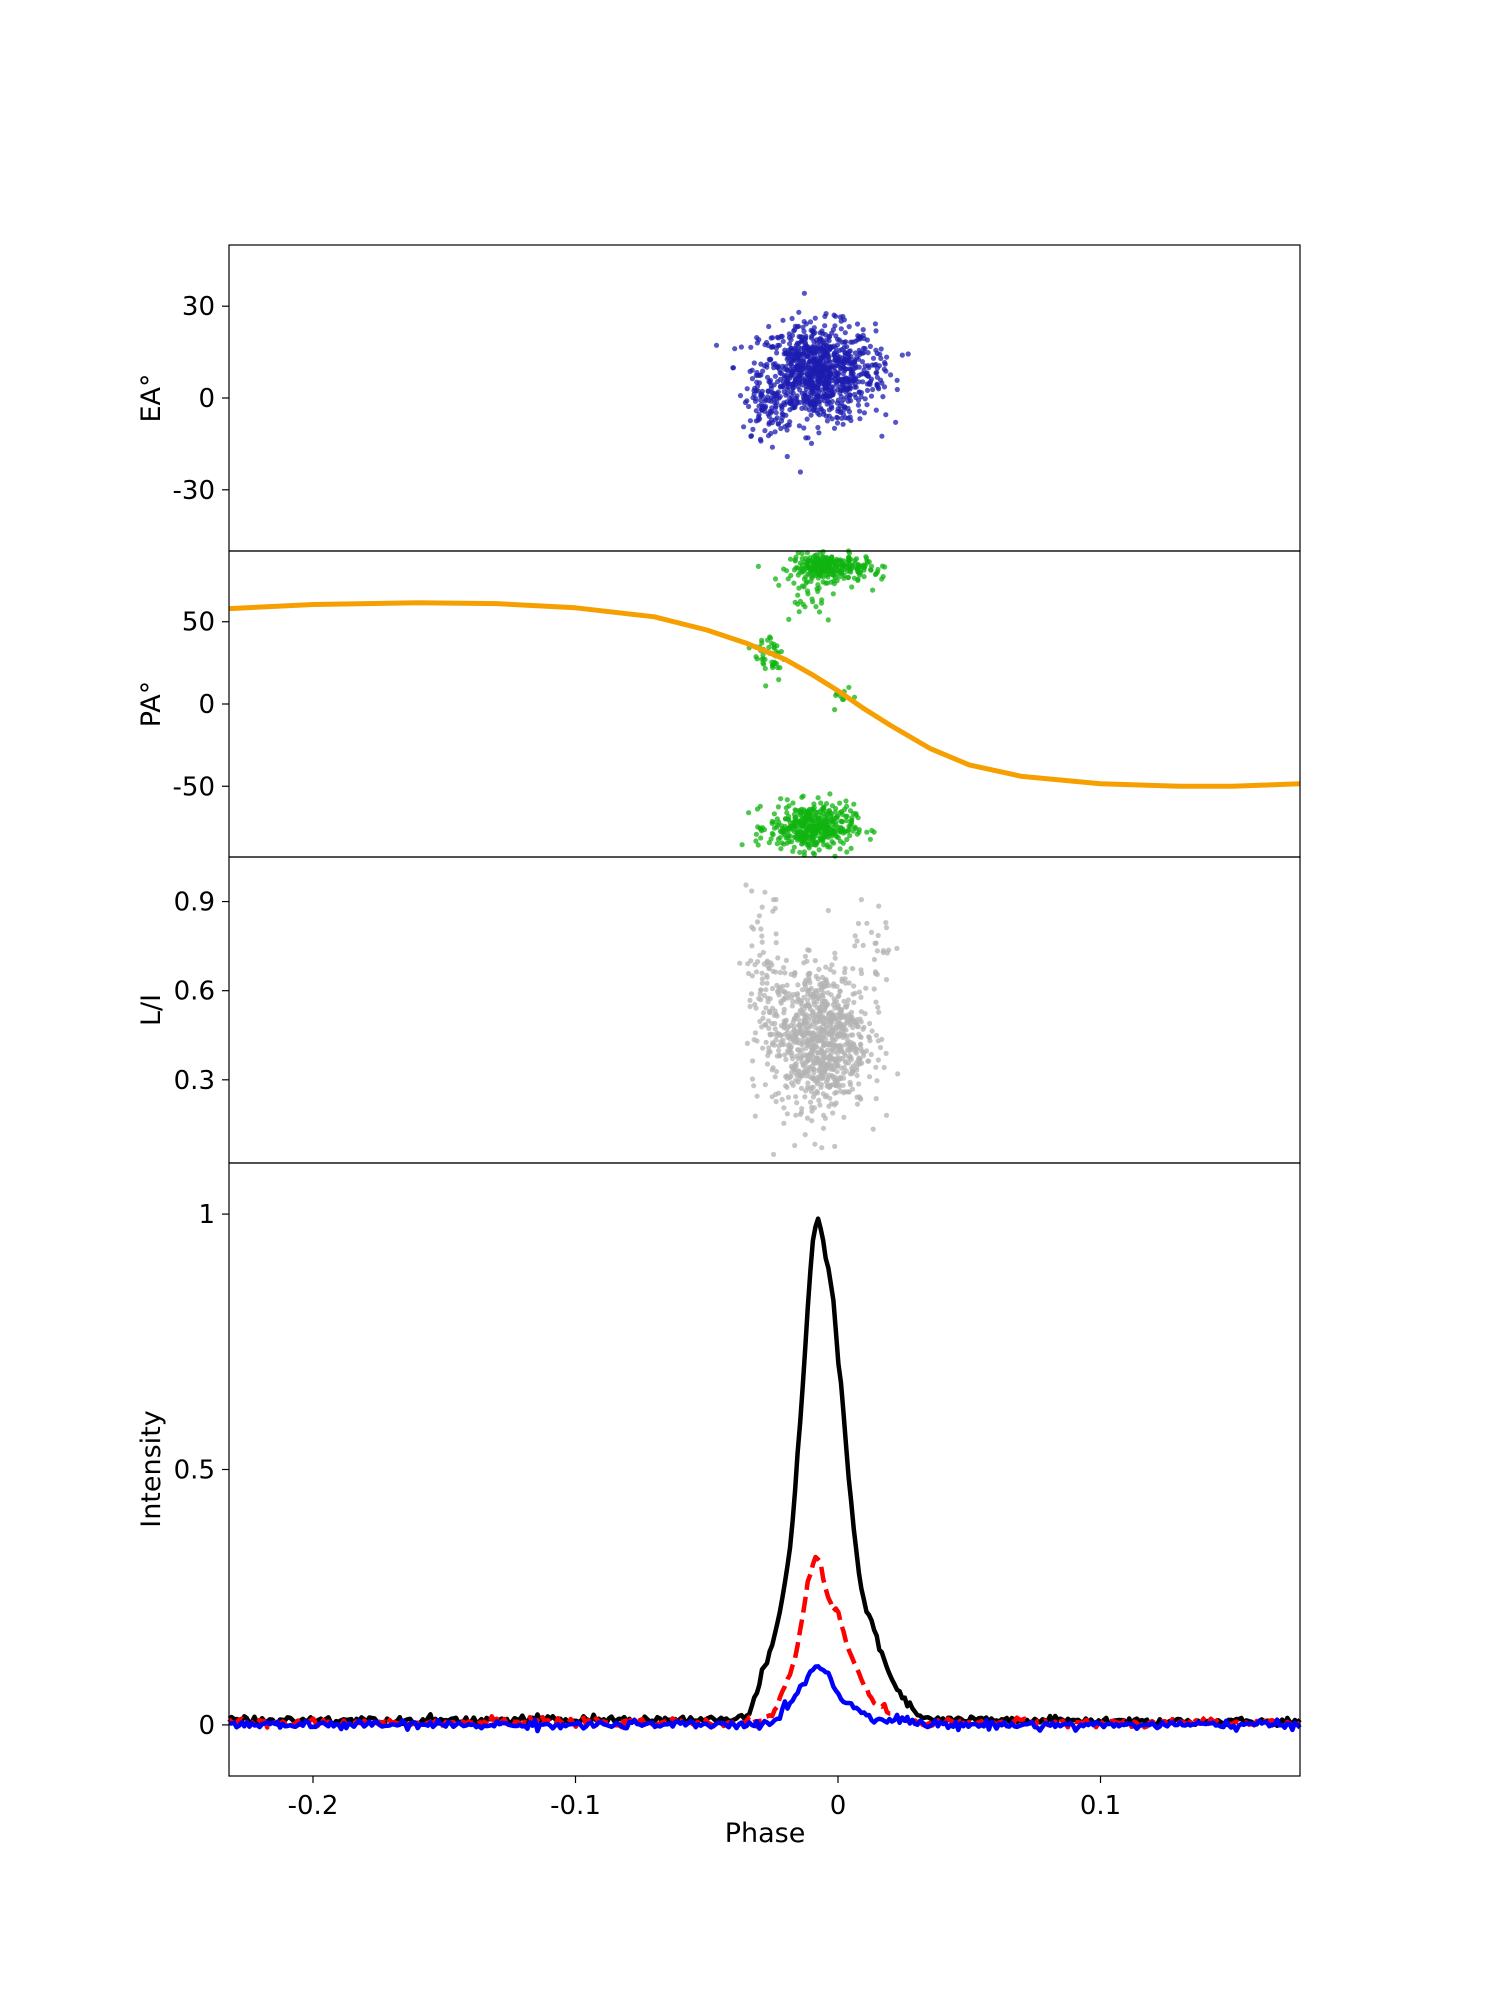 This screenshot has width=1500, height=2000. What do you see at coordinates (194, 787) in the screenshot?
I see `pa-y-tick-label: -50` at bounding box center [194, 787].